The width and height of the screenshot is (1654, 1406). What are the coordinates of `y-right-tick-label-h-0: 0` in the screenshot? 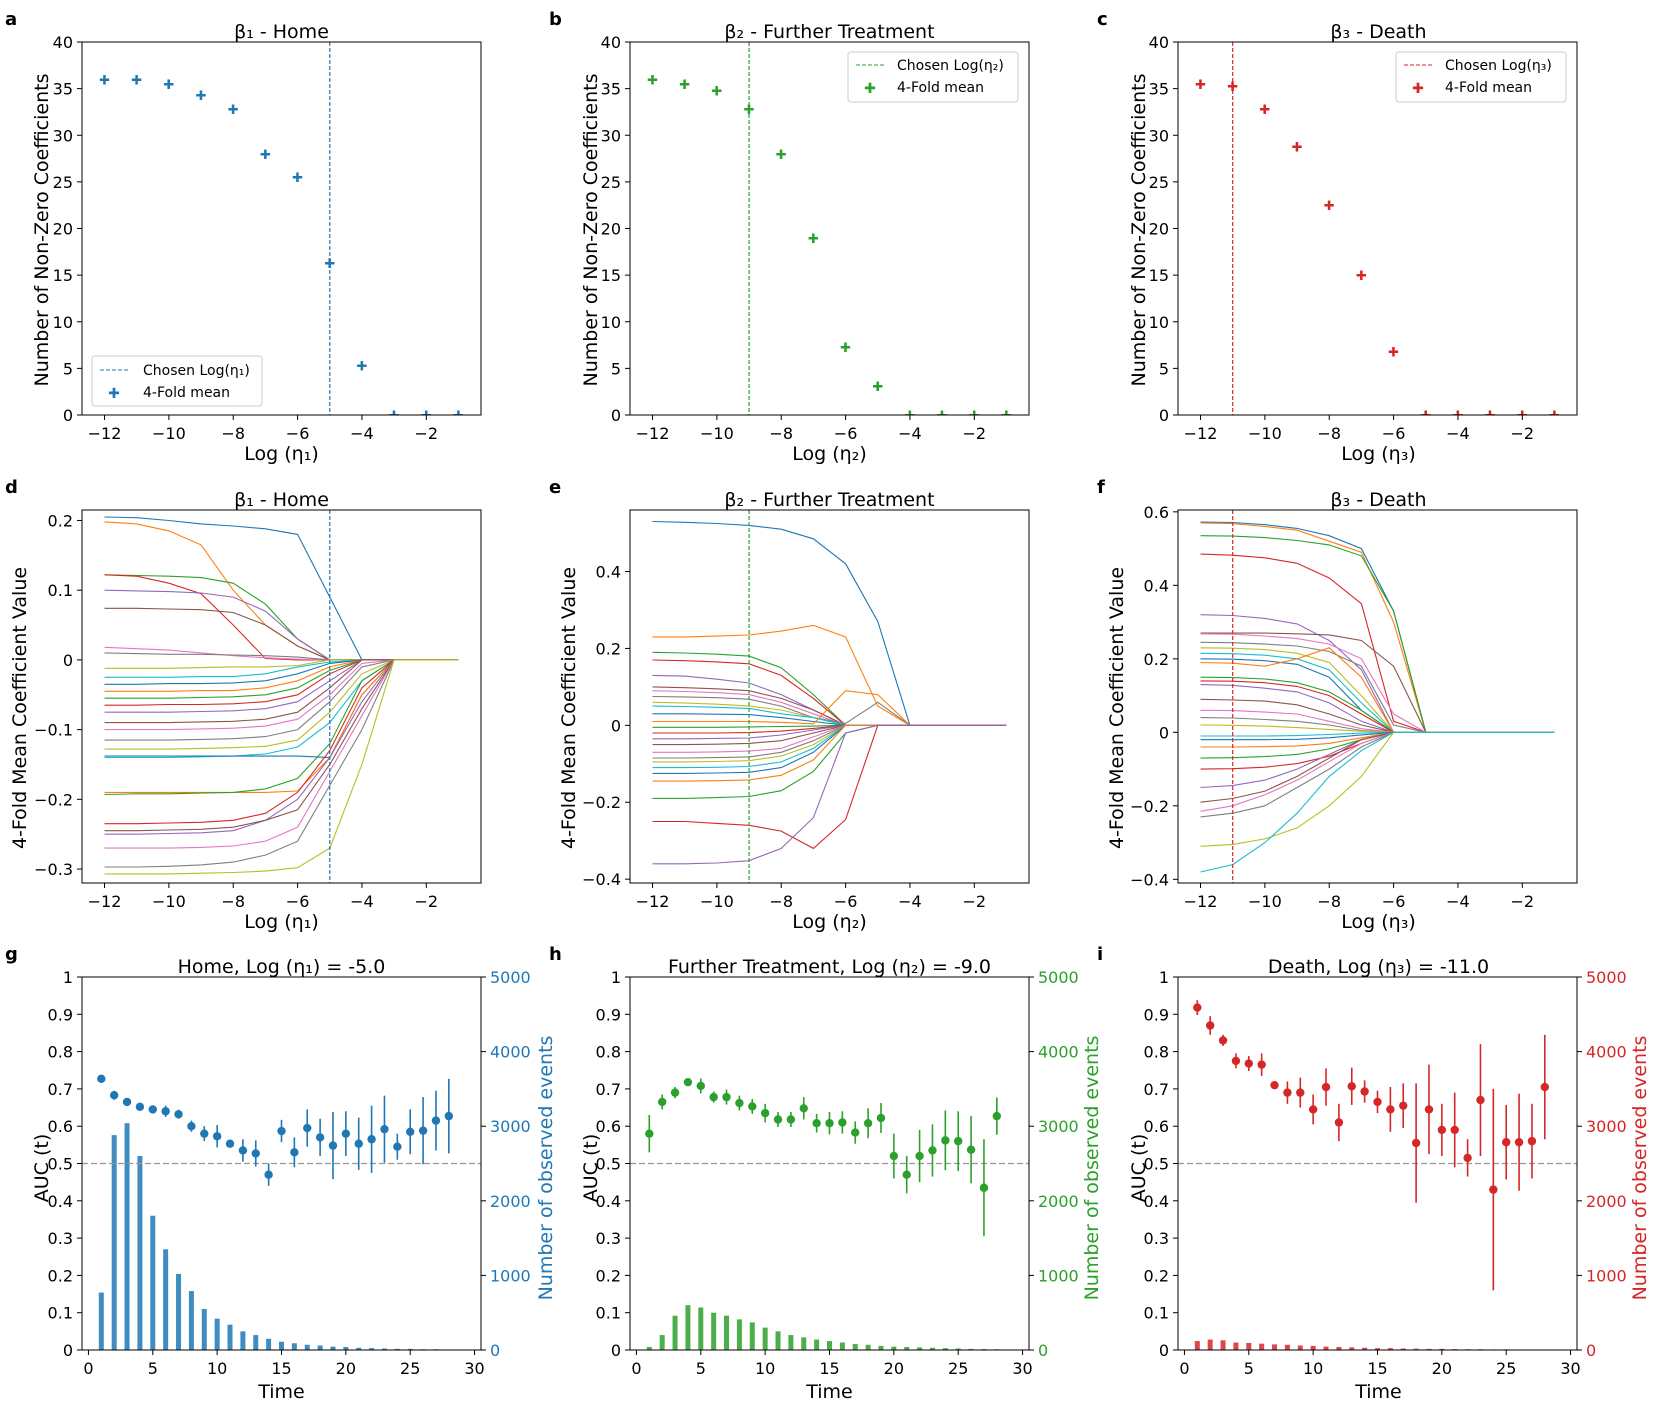 It's located at (1043, 1350).